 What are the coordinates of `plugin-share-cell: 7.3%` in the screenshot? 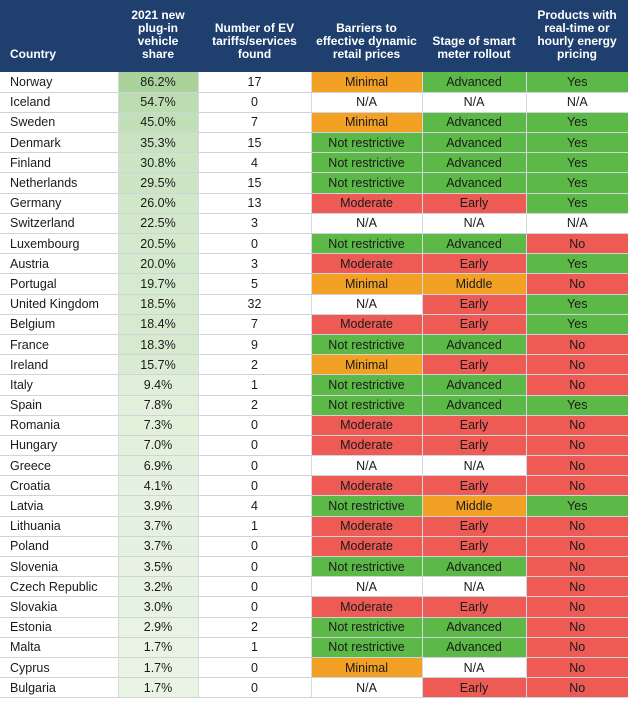 It's located at (157, 425).